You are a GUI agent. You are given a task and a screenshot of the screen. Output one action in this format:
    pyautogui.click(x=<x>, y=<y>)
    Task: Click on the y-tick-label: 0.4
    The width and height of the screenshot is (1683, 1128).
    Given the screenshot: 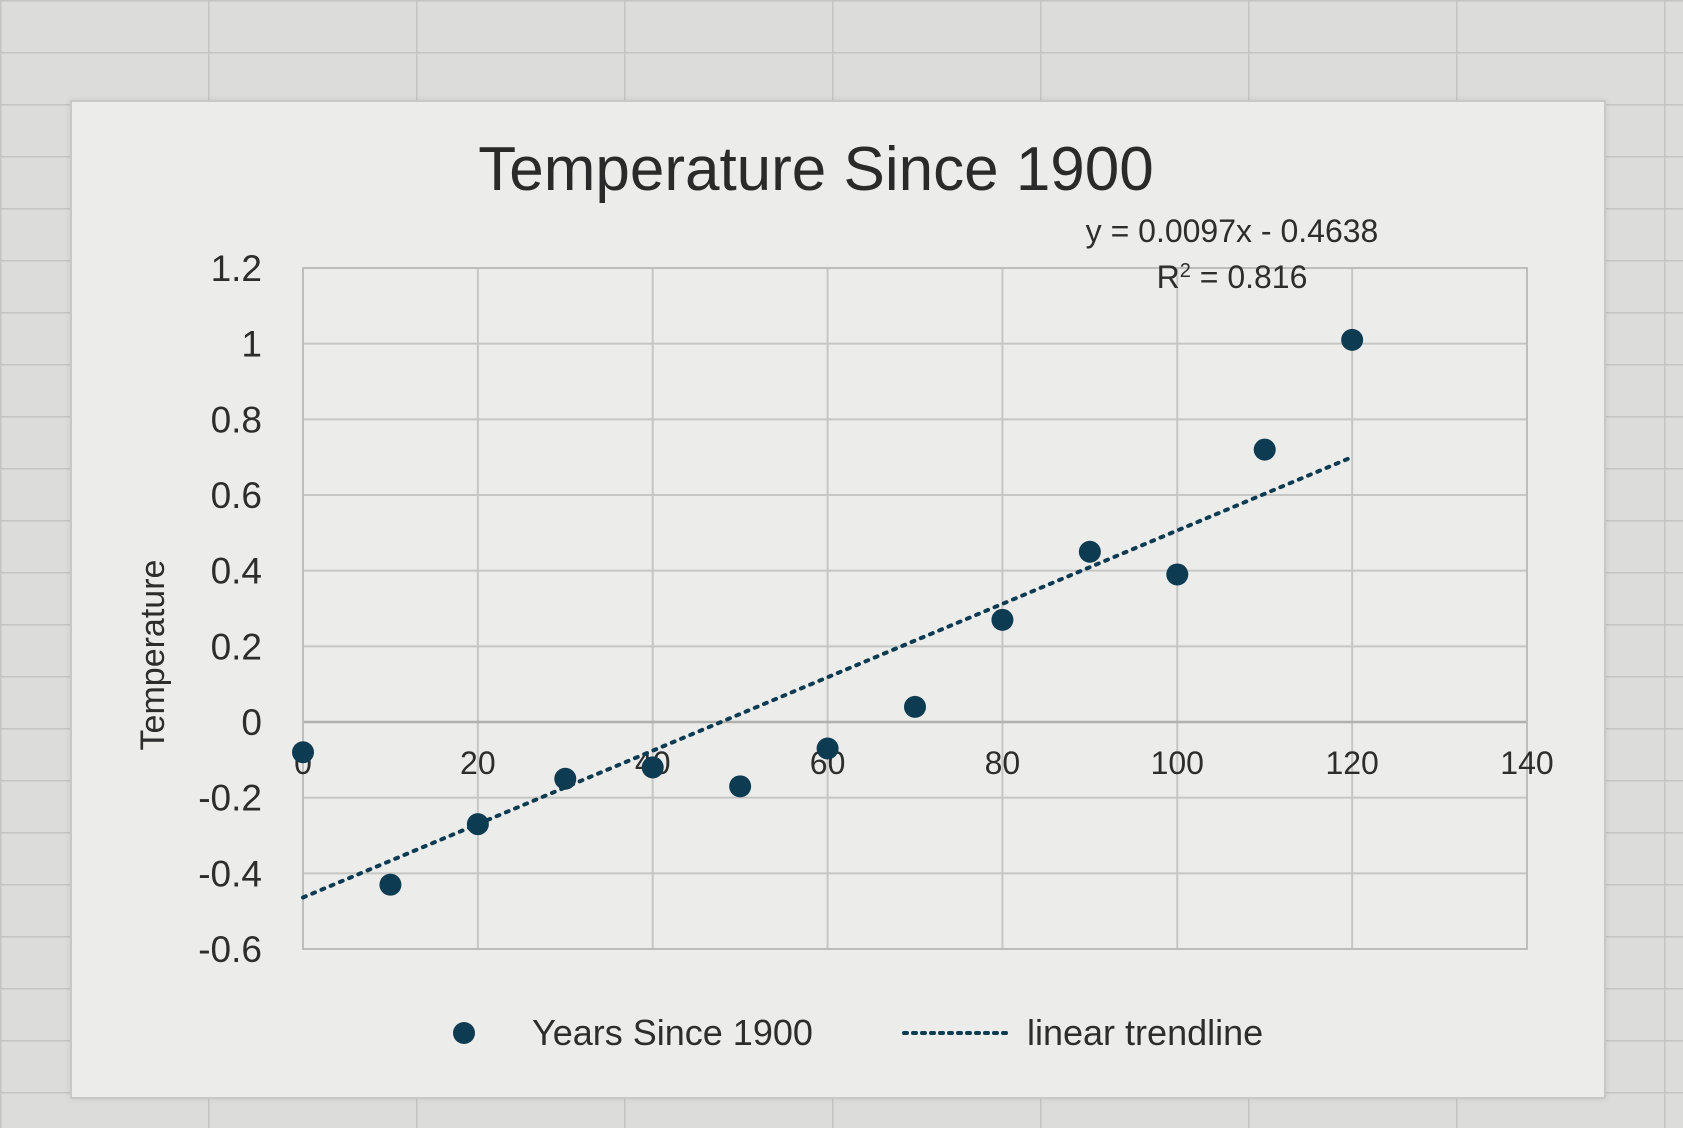 What is the action you would take?
    pyautogui.click(x=236, y=571)
    